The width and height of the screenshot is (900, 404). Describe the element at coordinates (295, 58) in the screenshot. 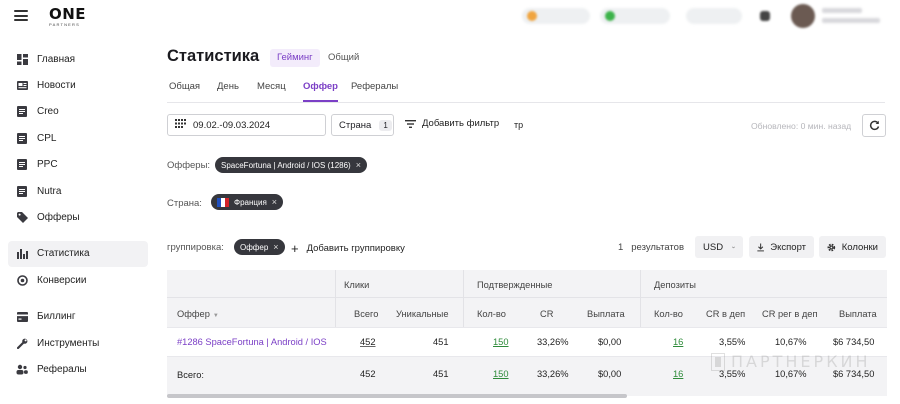

I see `mode-tab-gaming: Гейминг` at that location.